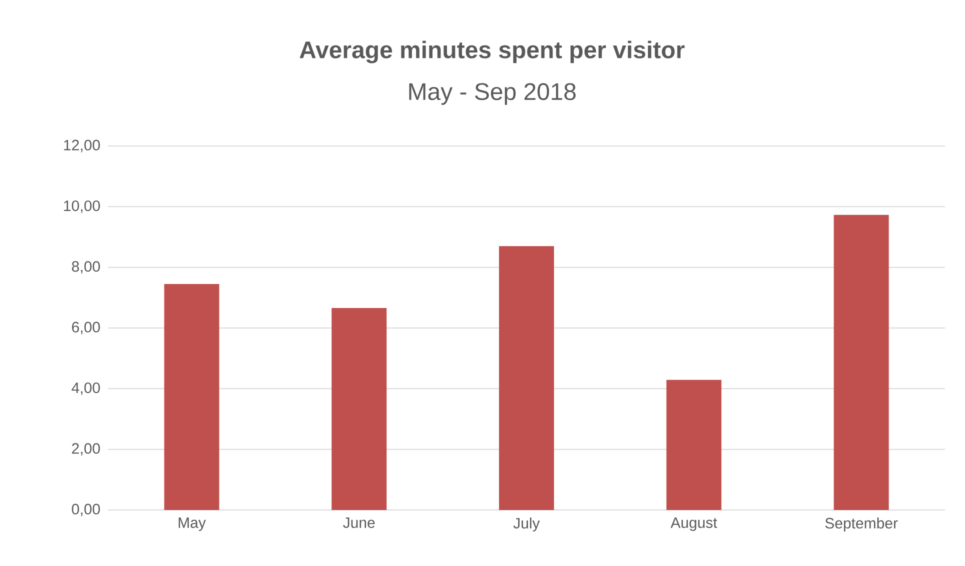  I want to click on x-tick-label: May, so click(192, 524).